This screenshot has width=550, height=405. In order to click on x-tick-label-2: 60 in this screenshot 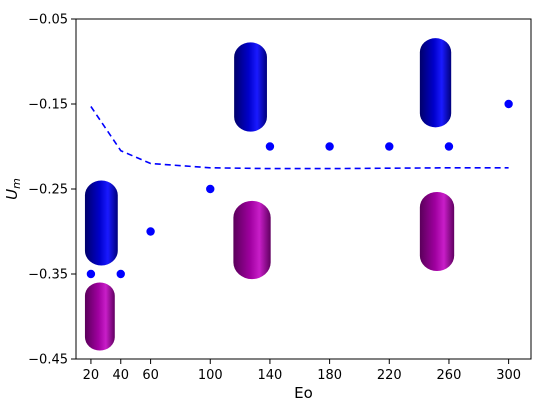, I will do `click(150, 375)`.